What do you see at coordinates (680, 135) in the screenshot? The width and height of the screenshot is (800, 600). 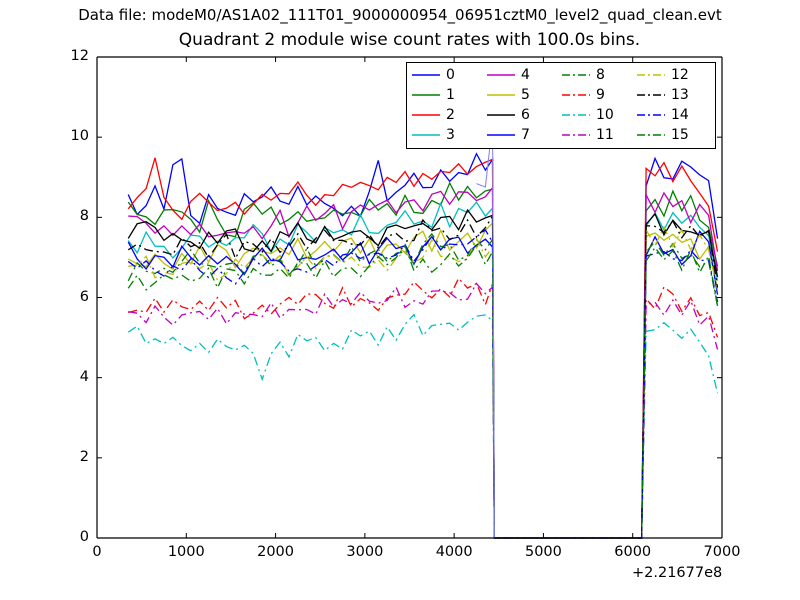 I see `legend-label-15: 15` at bounding box center [680, 135].